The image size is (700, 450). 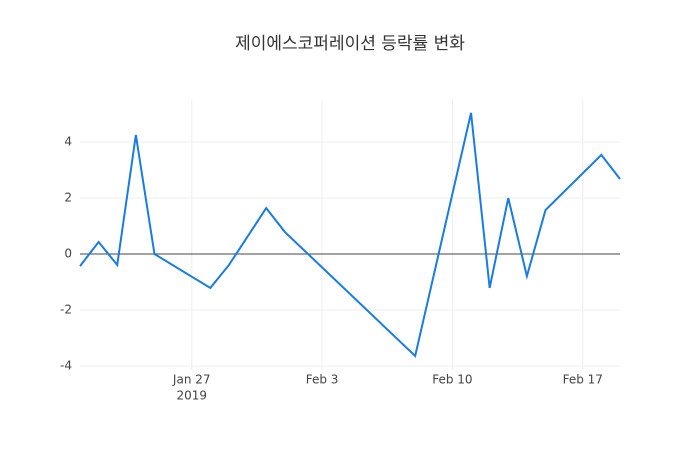 What do you see at coordinates (66, 310) in the screenshot?
I see `y-tick-label: -2` at bounding box center [66, 310].